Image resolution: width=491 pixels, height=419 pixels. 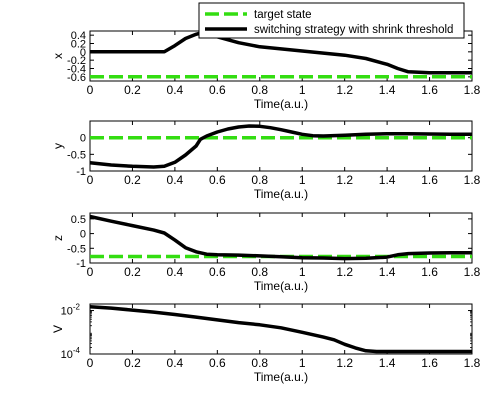 I want to click on legend-entry-label: switching strategy with shrink threshold, so click(x=353, y=30).